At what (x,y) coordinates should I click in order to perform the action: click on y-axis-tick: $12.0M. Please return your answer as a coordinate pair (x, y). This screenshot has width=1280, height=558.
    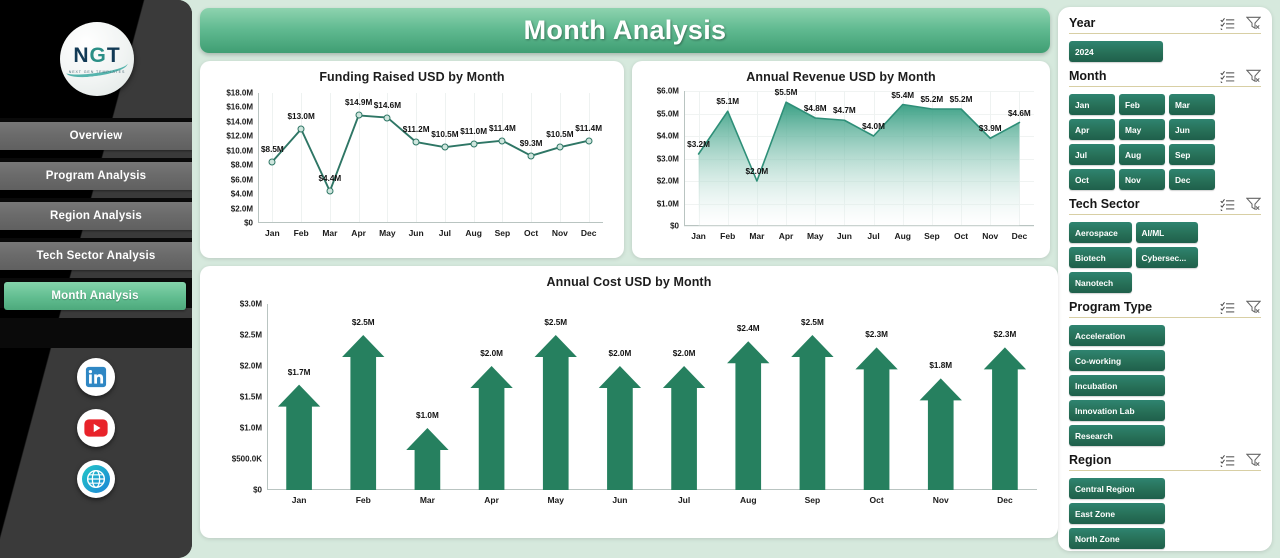
    Looking at the image, I should click on (239, 136).